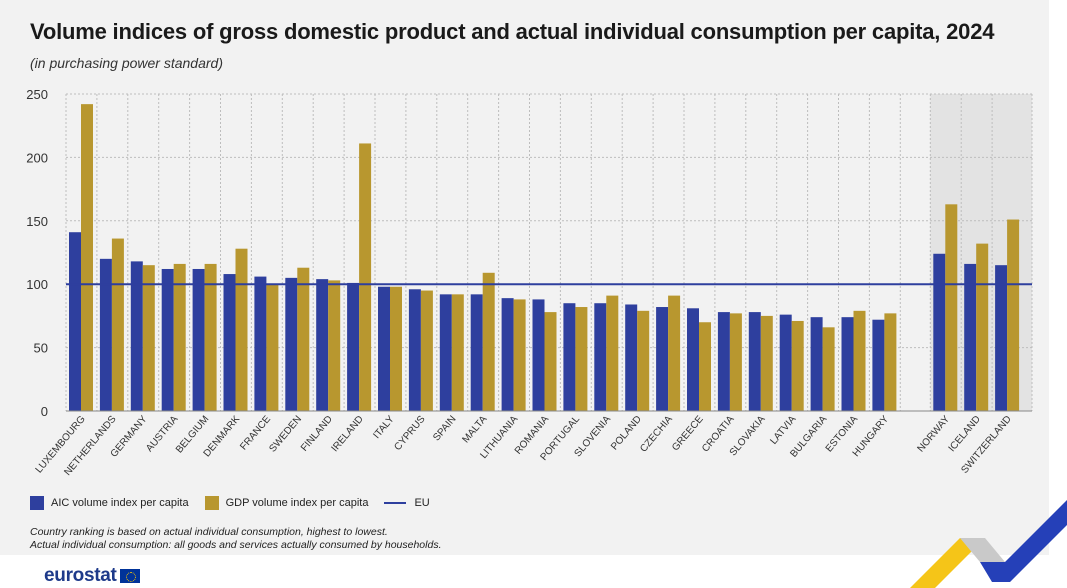  I want to click on legend-item-aic: AIC volume index per capita, so click(109, 503).